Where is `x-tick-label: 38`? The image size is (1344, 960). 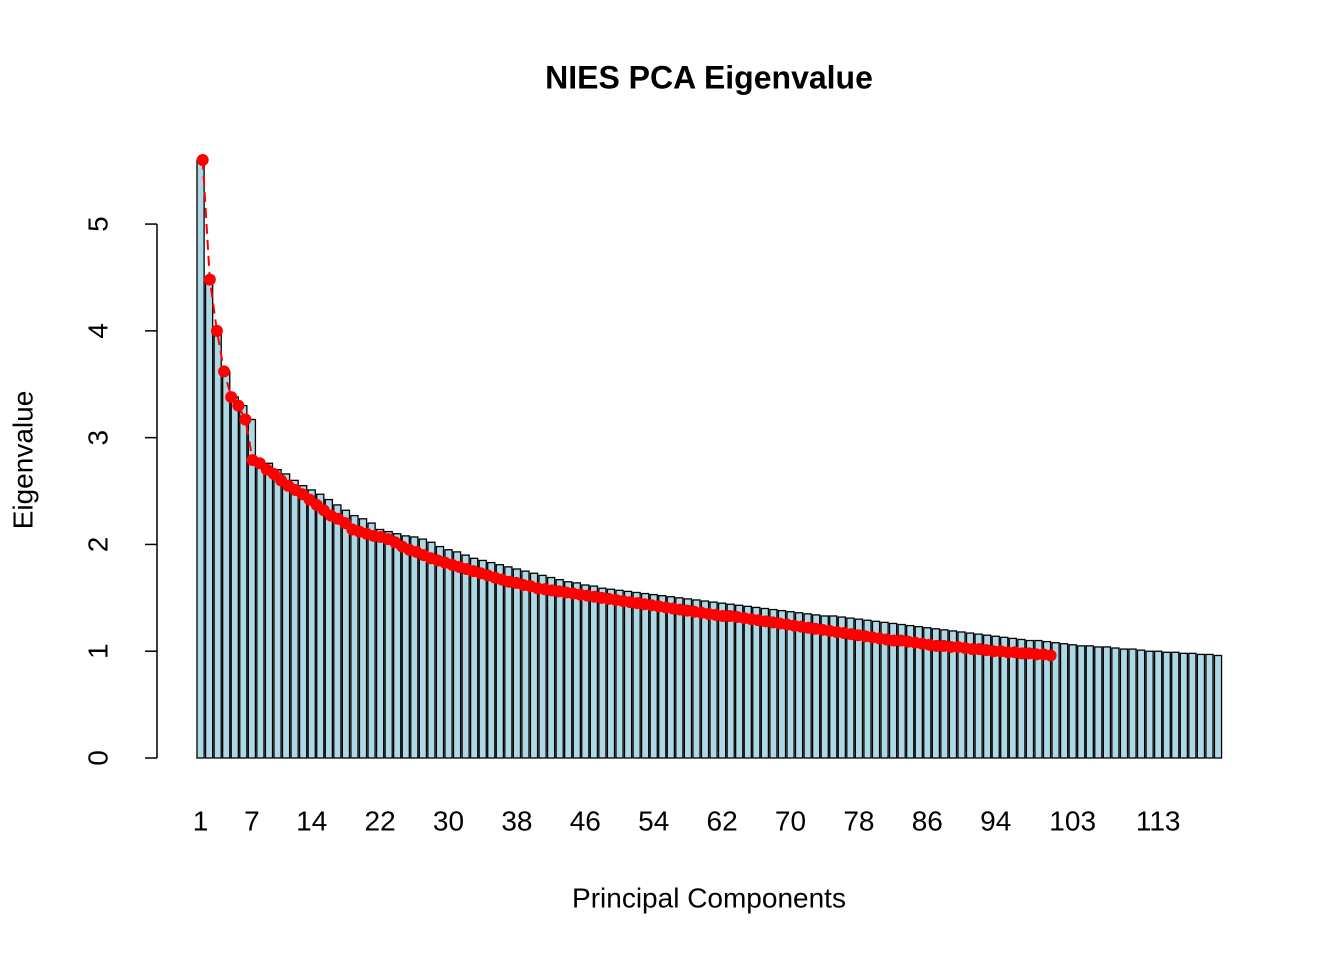 x-tick-label: 38 is located at coordinates (516, 820).